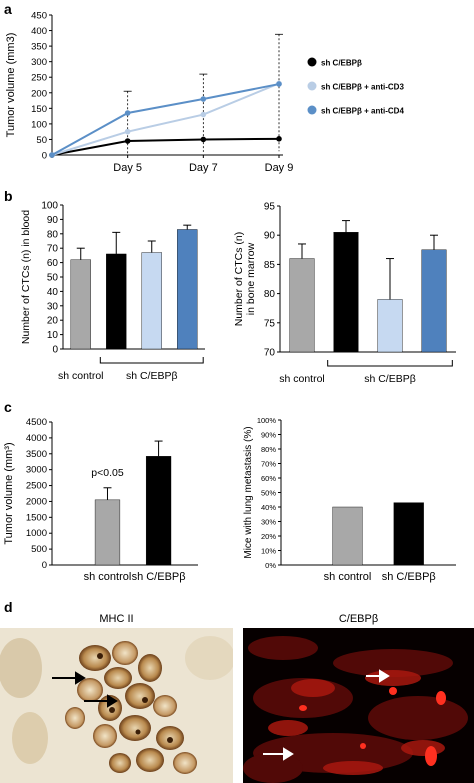 The width and height of the screenshot is (474, 783). Describe the element at coordinates (239, 279) in the screenshot. I see `b-right-y-label: Number of CTCs (n)` at that location.